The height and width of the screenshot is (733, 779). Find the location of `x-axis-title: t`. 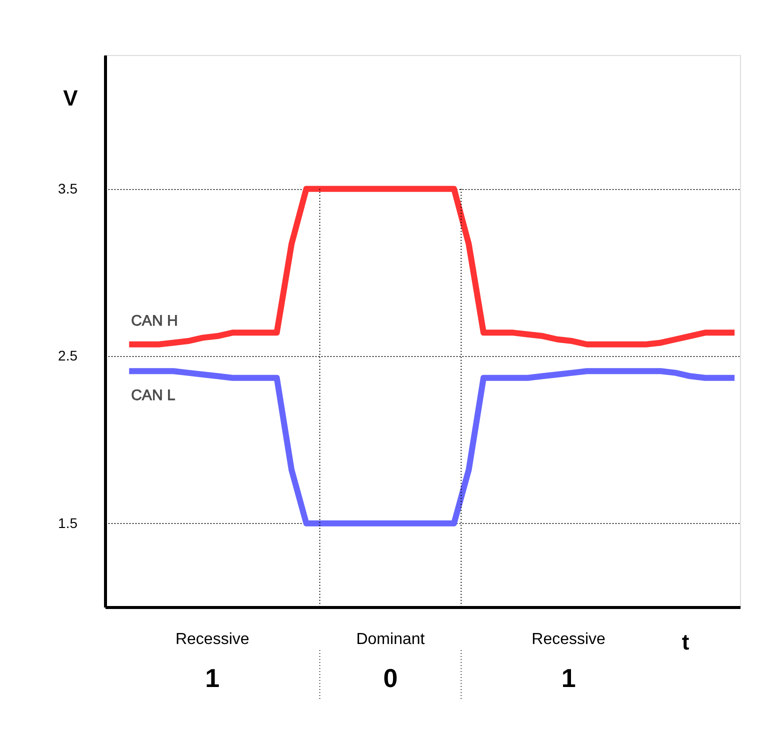

x-axis-title: t is located at coordinates (686, 642).